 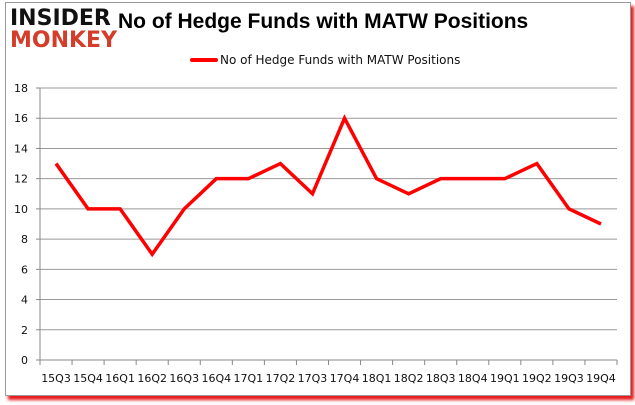 What do you see at coordinates (323, 21) in the screenshot?
I see `chart-title: No of Hedge Funds with MATW Positions` at bounding box center [323, 21].